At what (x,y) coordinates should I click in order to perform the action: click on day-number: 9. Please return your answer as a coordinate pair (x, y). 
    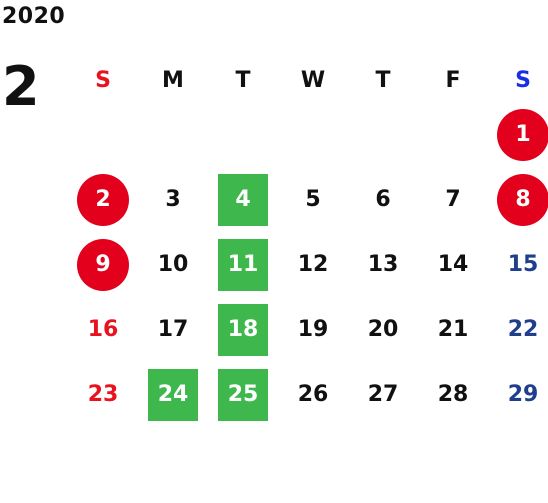
    Looking at the image, I should click on (103, 264).